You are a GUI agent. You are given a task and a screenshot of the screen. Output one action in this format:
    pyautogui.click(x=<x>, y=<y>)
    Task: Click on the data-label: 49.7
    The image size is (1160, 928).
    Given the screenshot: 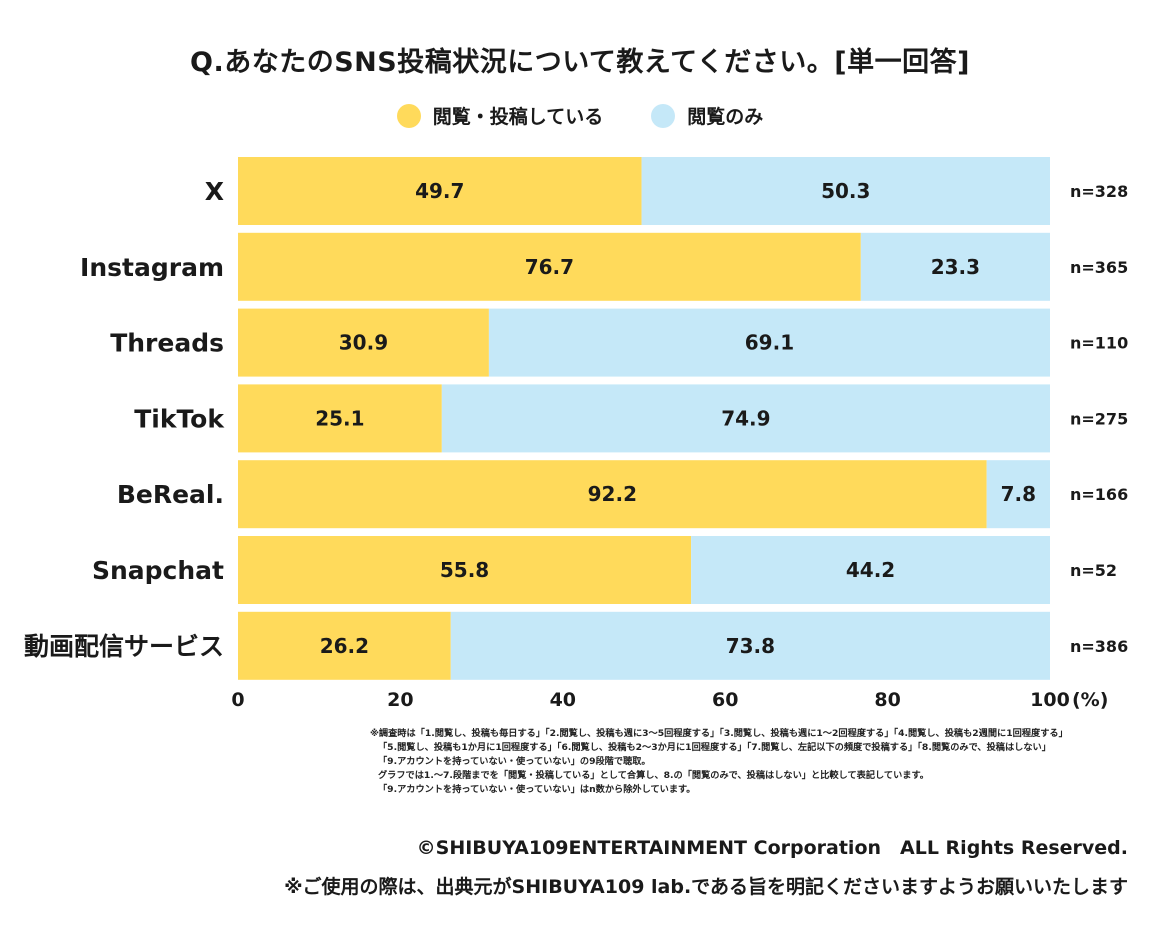 What is the action you would take?
    pyautogui.click(x=439, y=191)
    